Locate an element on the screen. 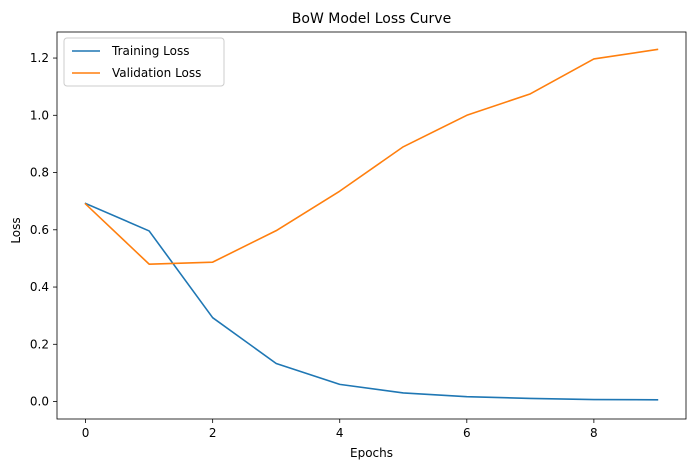  y-tick-label: 0.4 is located at coordinates (39, 287).